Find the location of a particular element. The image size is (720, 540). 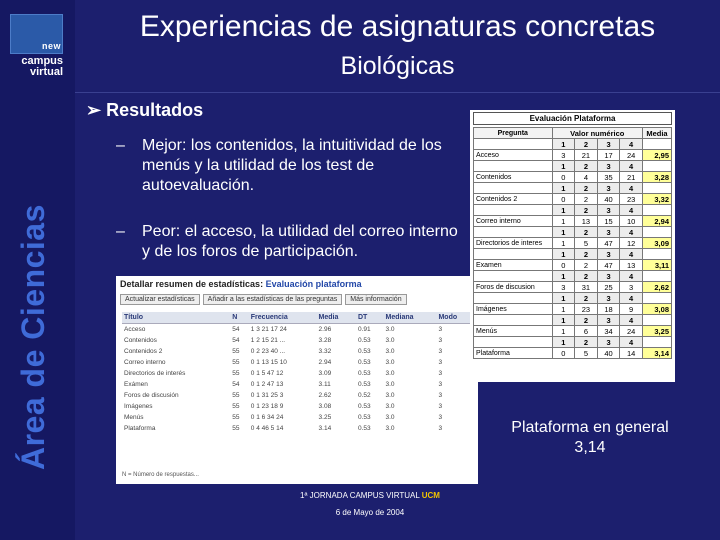

table-cell: 0 4 46 5 14 is located at coordinates (267, 428).